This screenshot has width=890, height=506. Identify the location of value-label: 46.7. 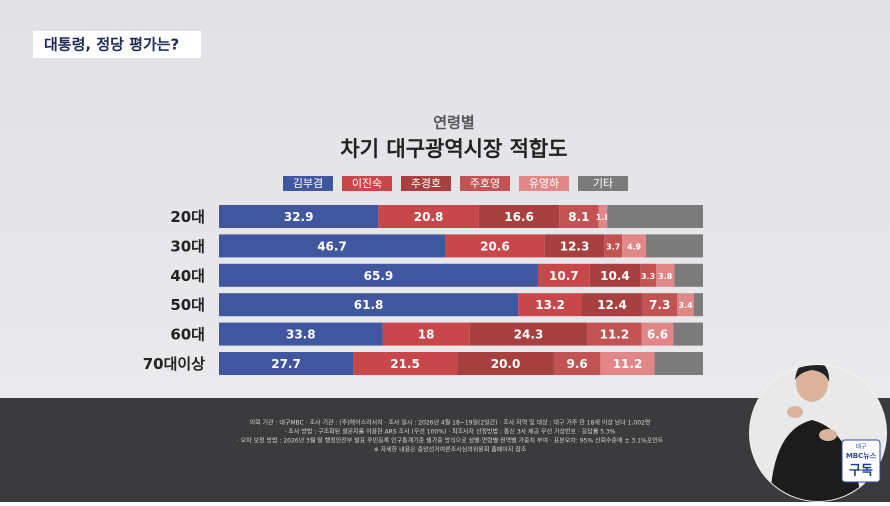
(332, 246).